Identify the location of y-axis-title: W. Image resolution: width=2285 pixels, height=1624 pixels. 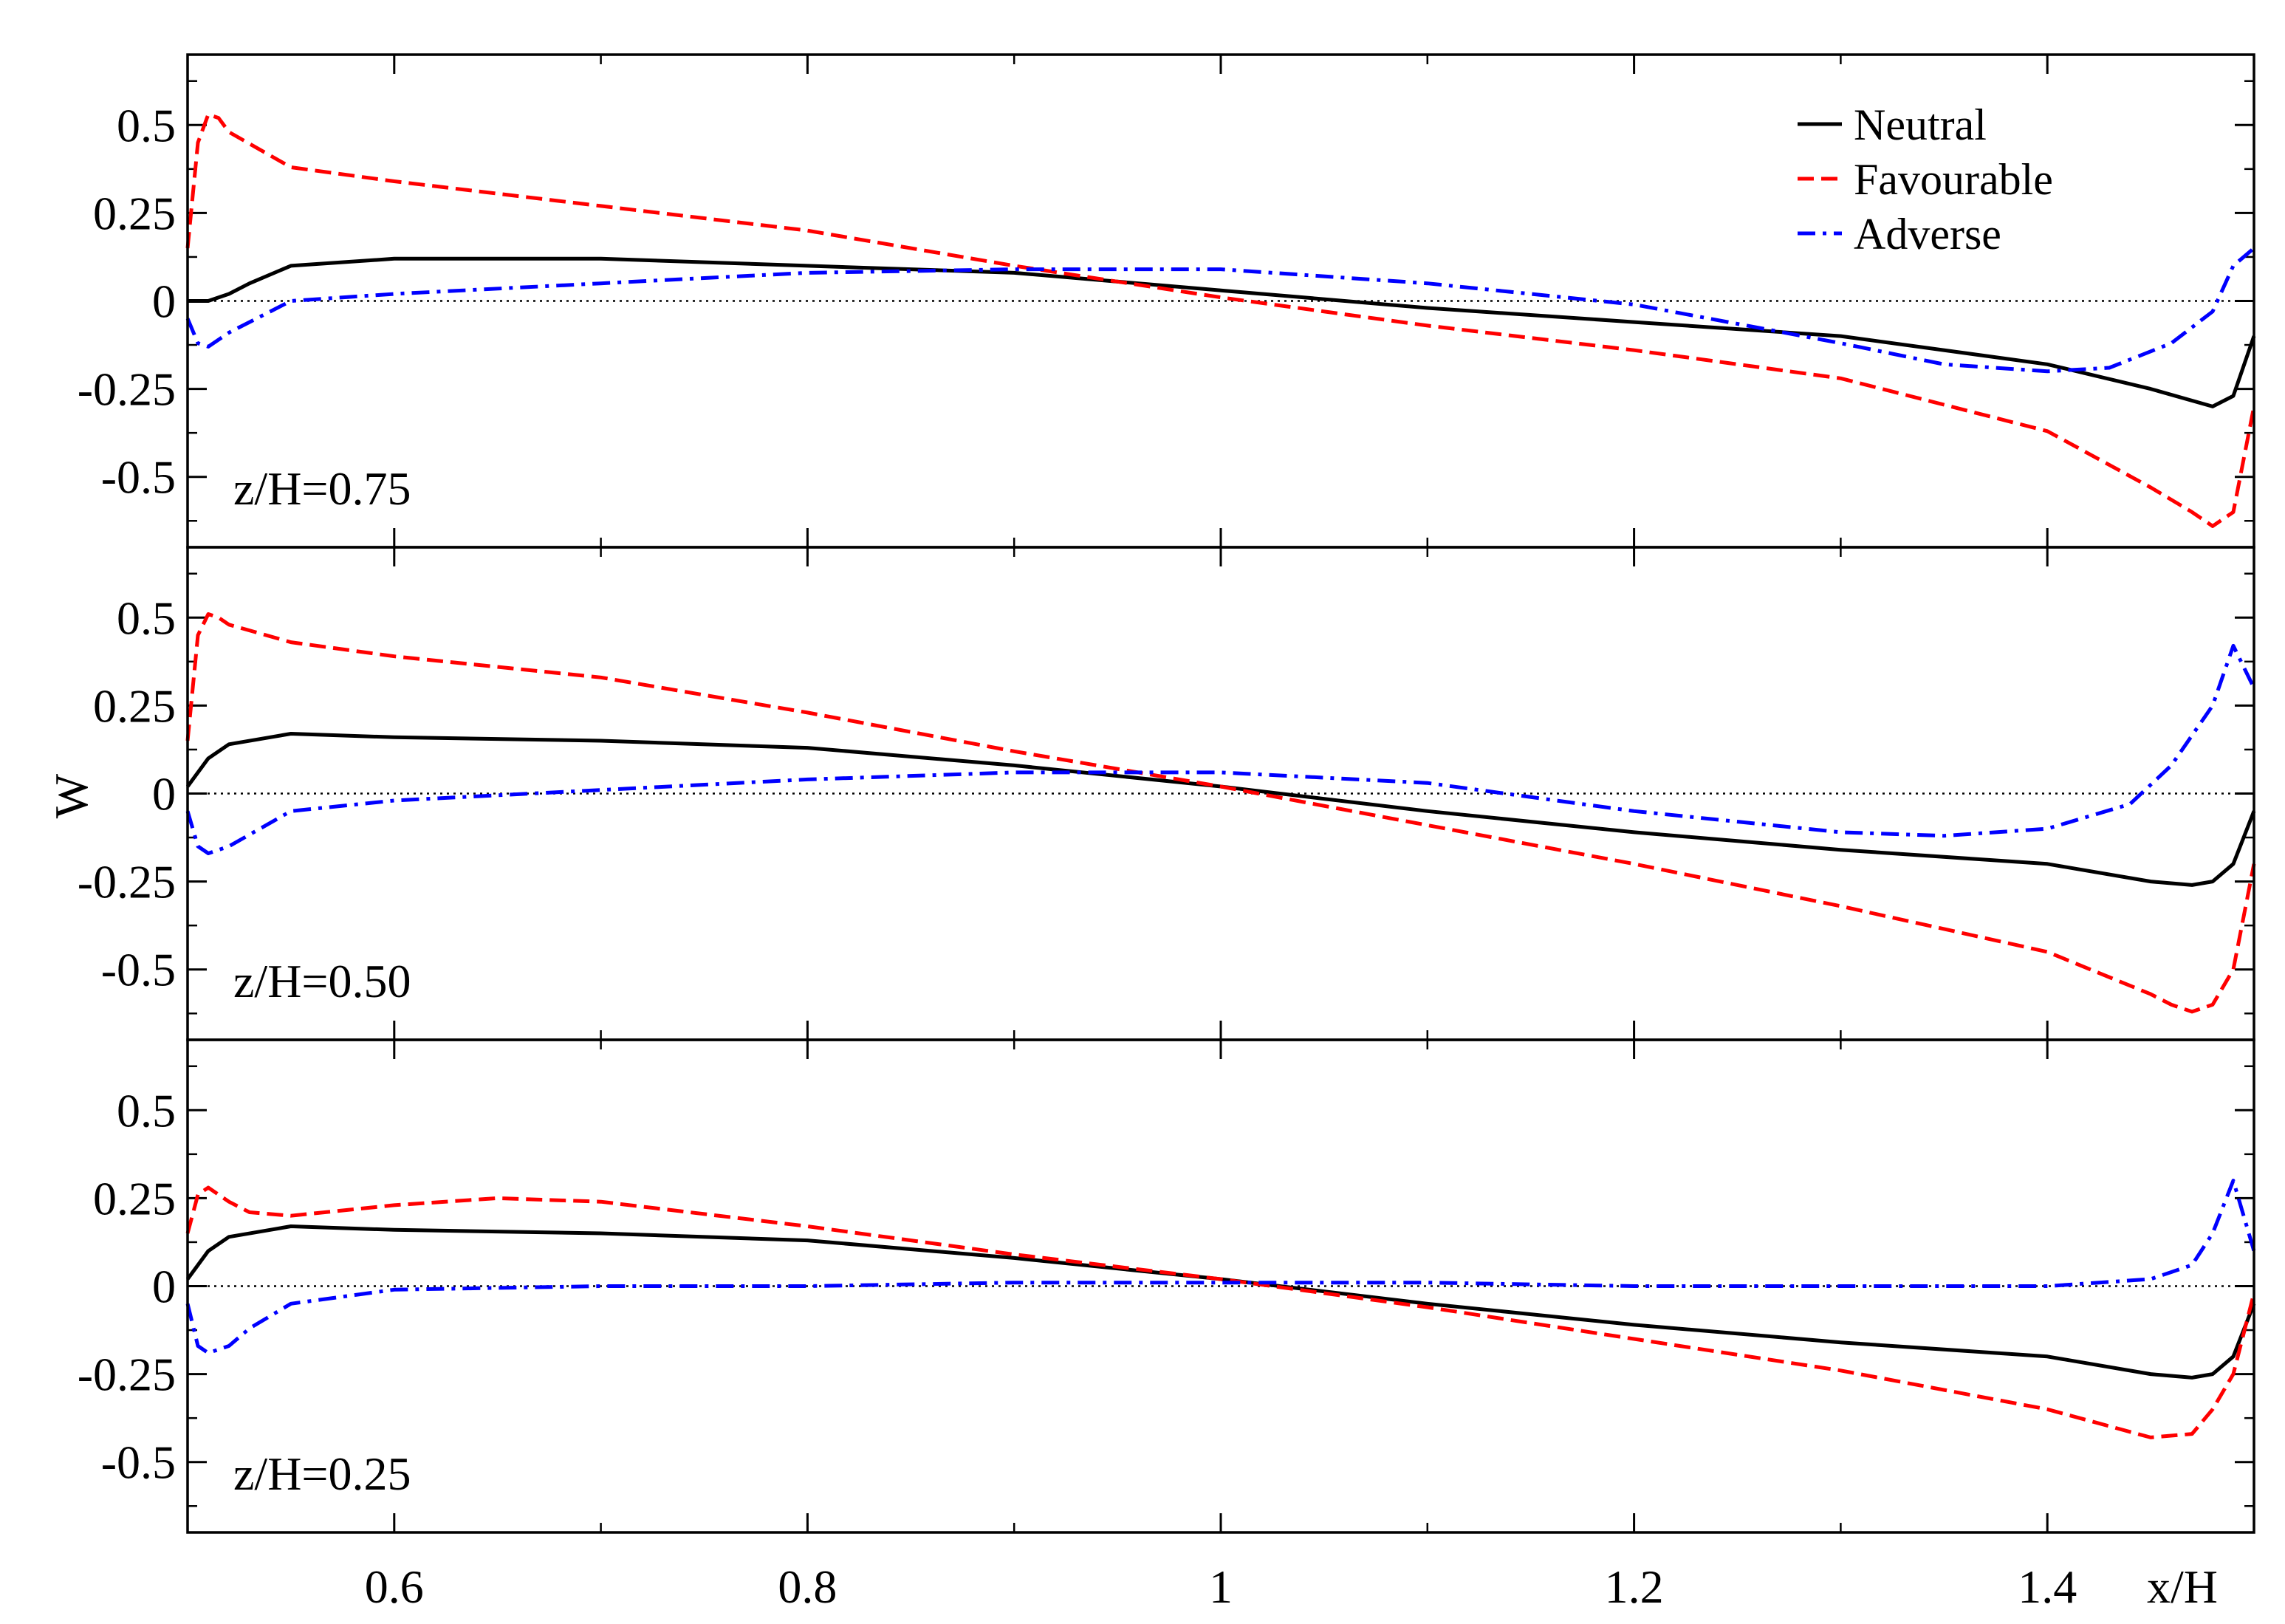
(71, 795).